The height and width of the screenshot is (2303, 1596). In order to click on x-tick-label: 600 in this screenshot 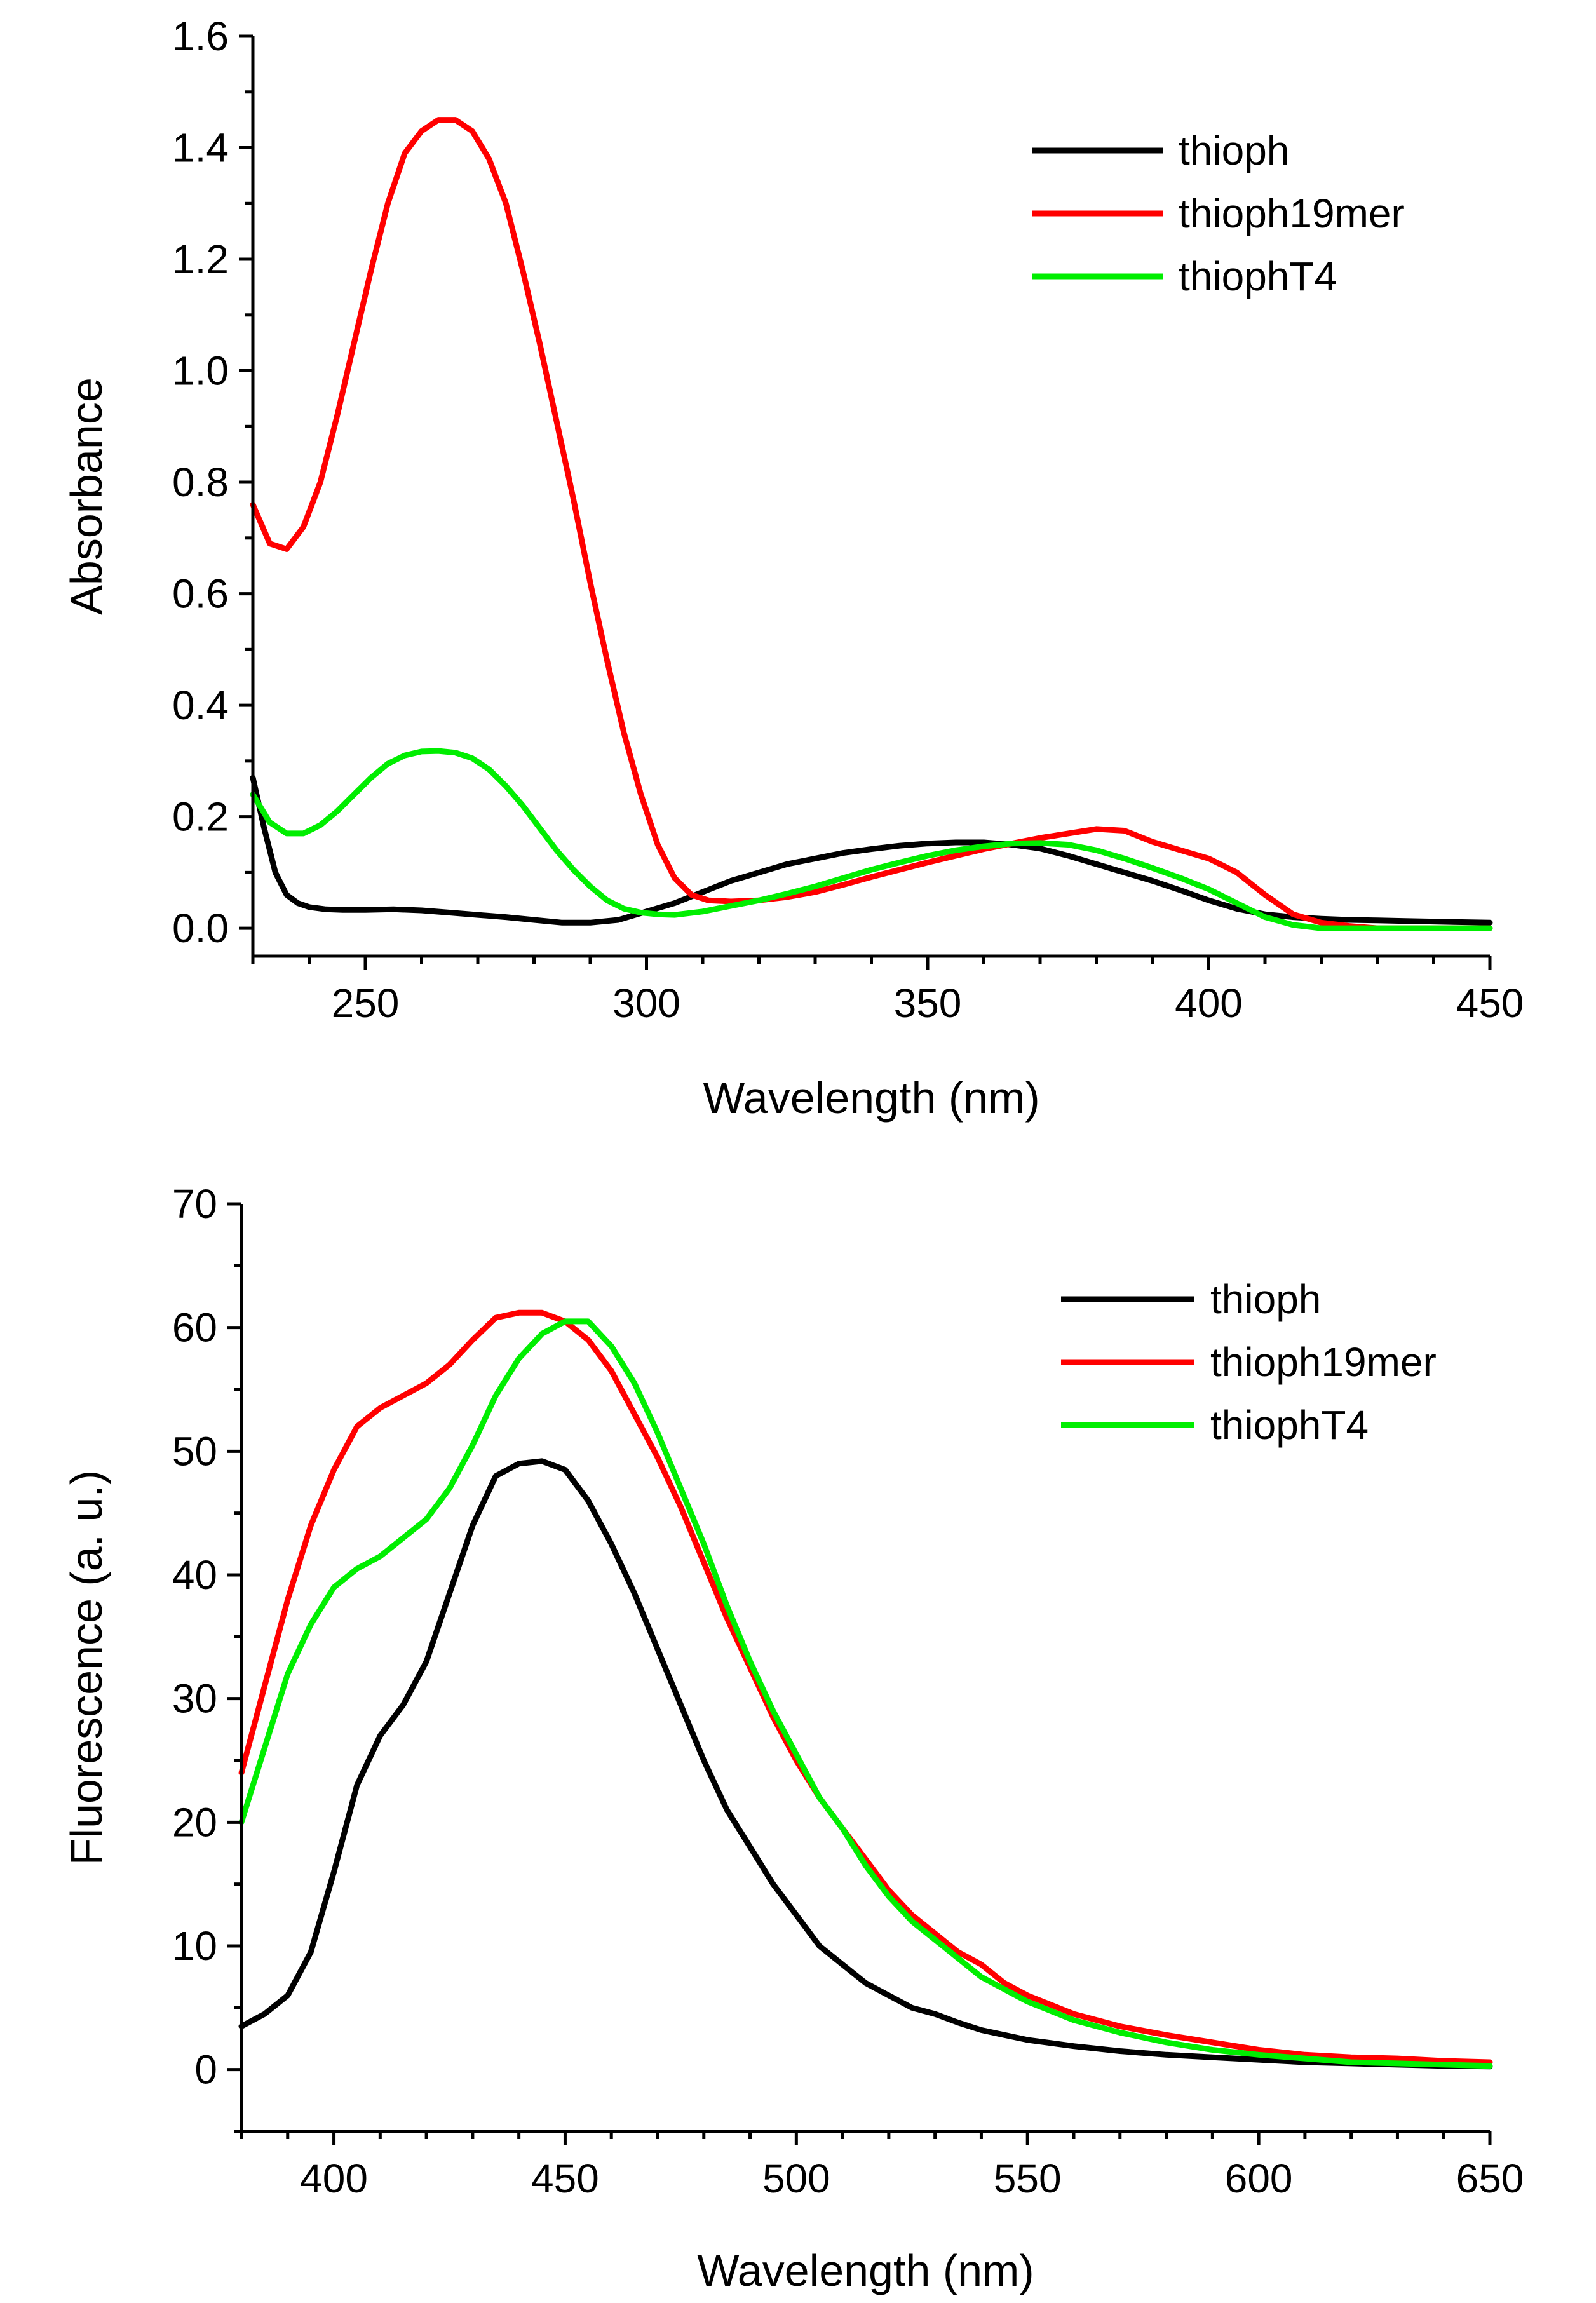, I will do `click(1259, 2178)`.